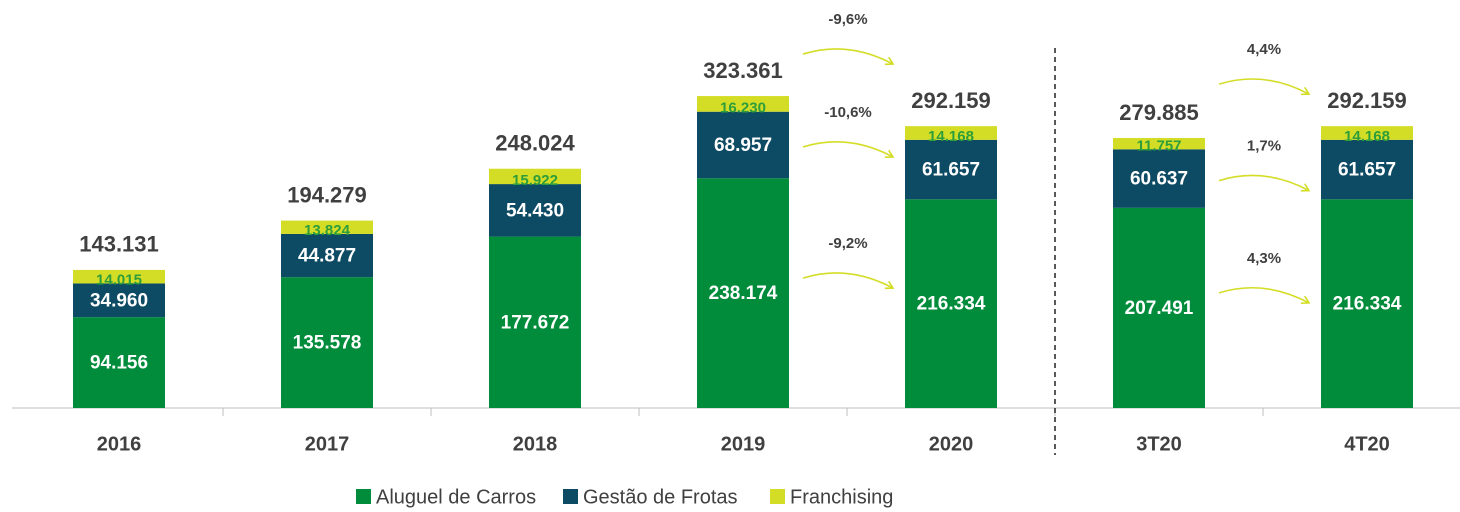 The height and width of the screenshot is (512, 1460). Describe the element at coordinates (456, 497) in the screenshot. I see `legend-label: Aluguel de Carros` at that location.